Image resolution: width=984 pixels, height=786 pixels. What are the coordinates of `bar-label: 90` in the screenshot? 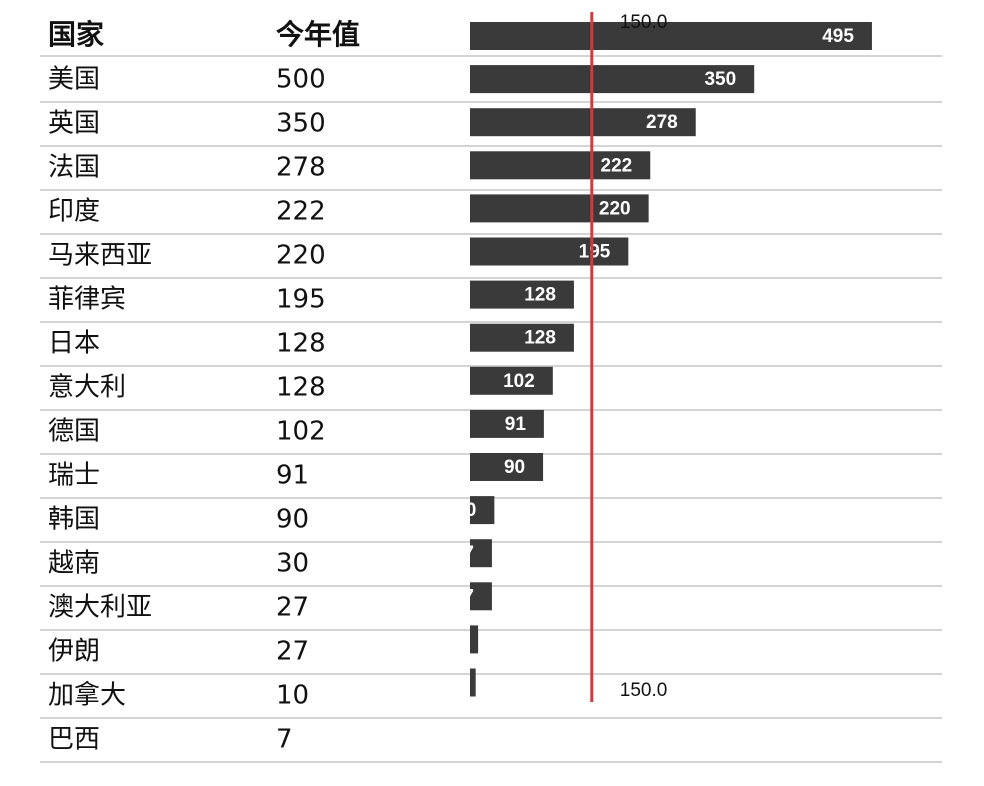 It's located at (514, 467).